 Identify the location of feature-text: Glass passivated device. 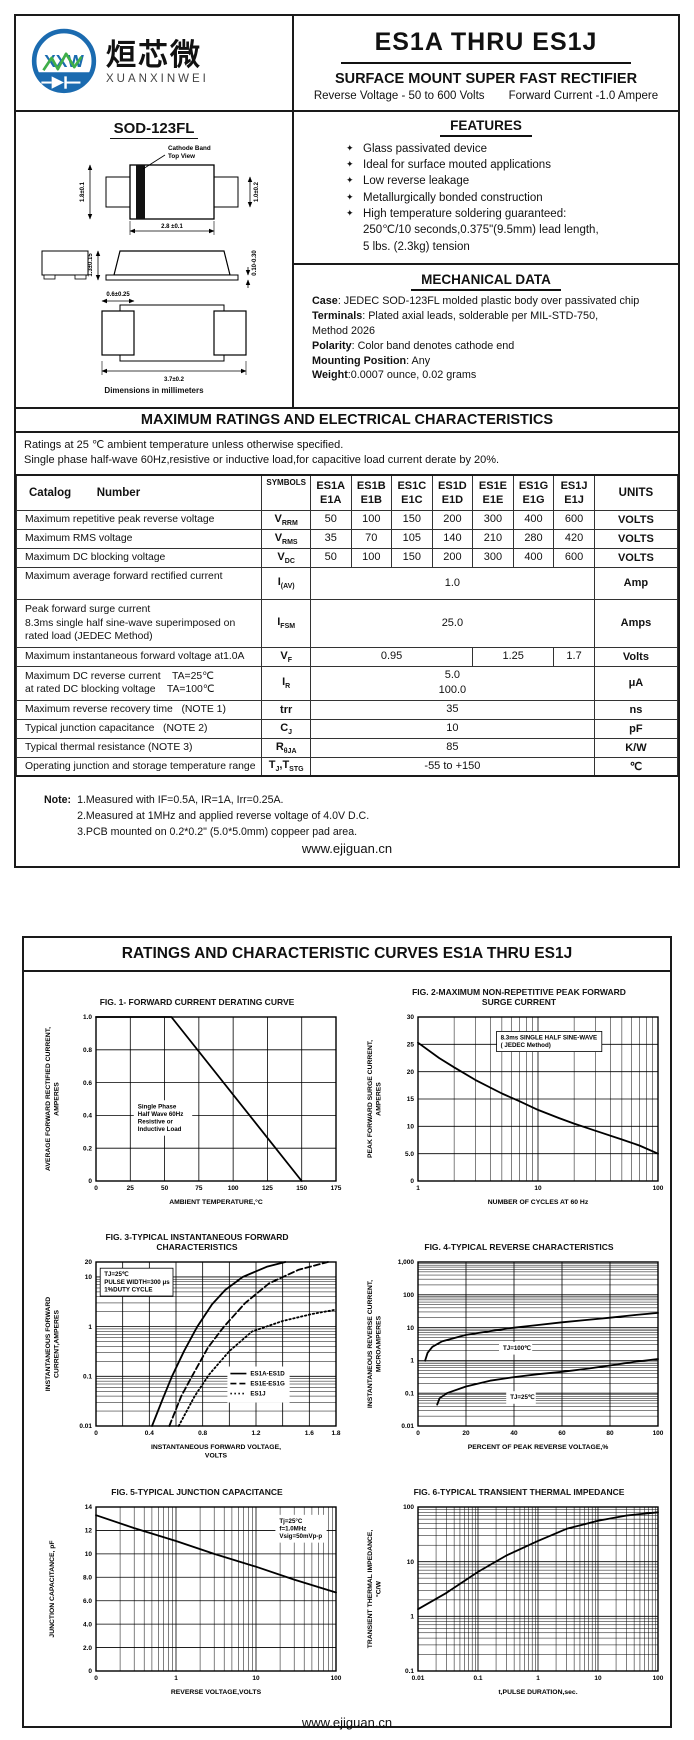
(425, 148).